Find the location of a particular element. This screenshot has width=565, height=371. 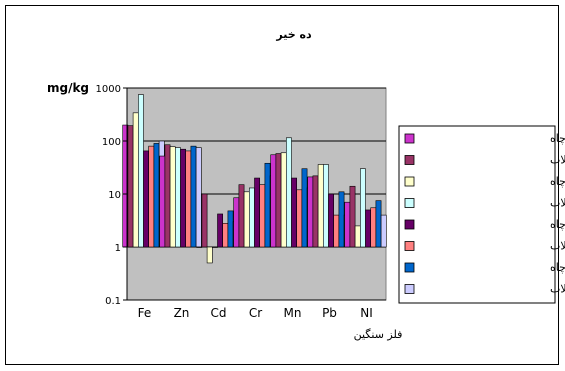

x-tick-label: Mn is located at coordinates (293, 313).